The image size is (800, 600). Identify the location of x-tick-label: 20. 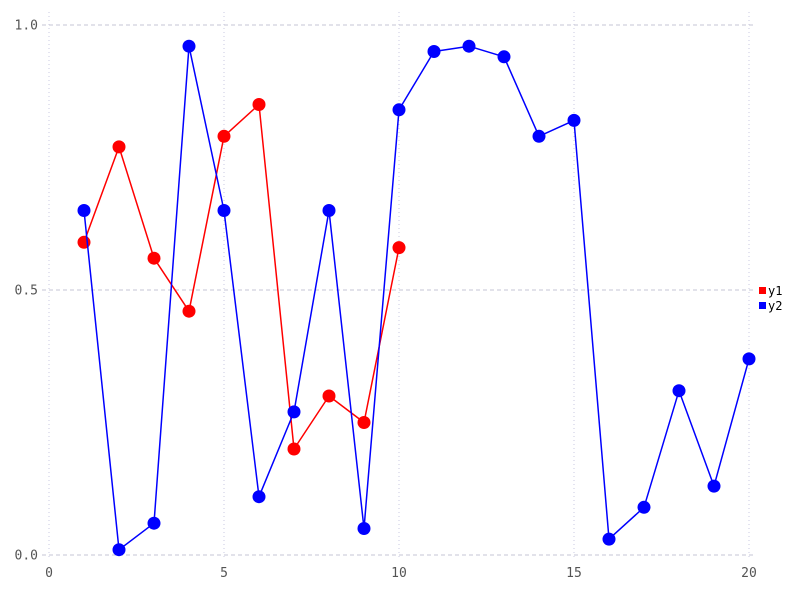
(749, 573).